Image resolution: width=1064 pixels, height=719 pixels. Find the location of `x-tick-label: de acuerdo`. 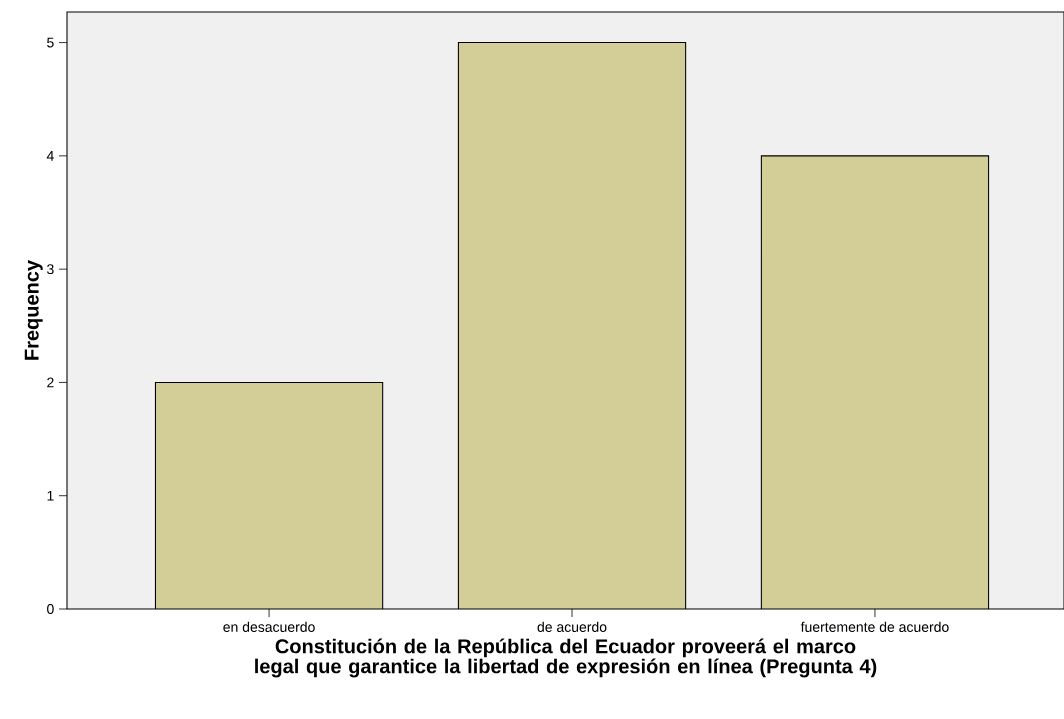

x-tick-label: de acuerdo is located at coordinates (572, 626).